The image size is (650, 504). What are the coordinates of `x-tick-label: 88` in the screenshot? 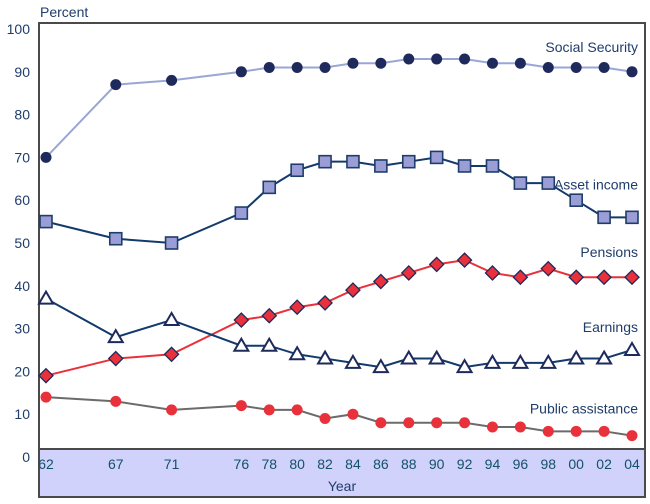 It's located at (409, 464).